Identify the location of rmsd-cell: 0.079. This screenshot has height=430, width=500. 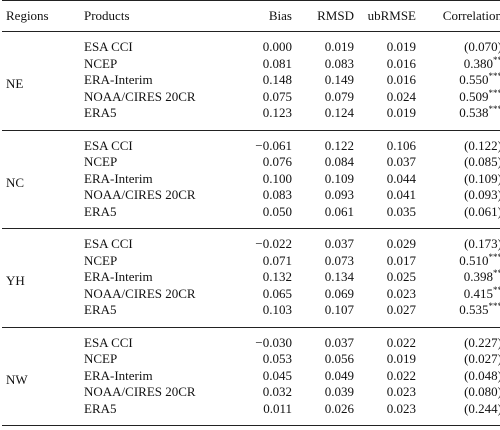
(339, 96).